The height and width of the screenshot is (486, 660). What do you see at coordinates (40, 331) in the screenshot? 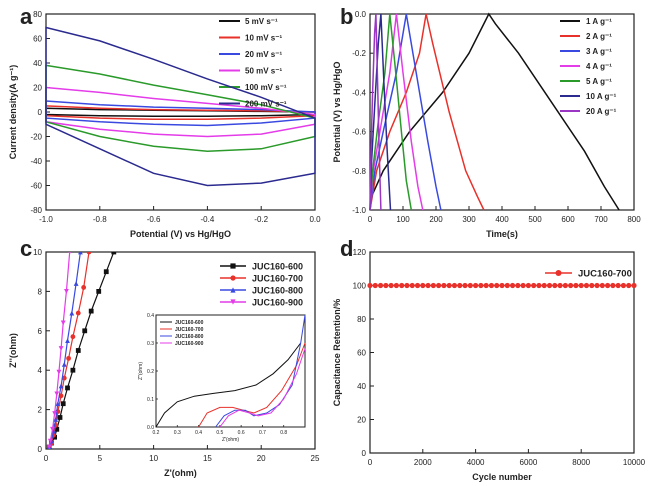
I see `c-y-tick-label: 6` at bounding box center [40, 331].